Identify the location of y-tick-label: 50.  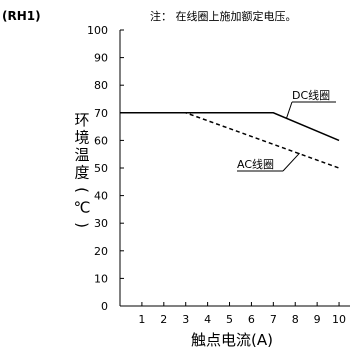
(101, 168).